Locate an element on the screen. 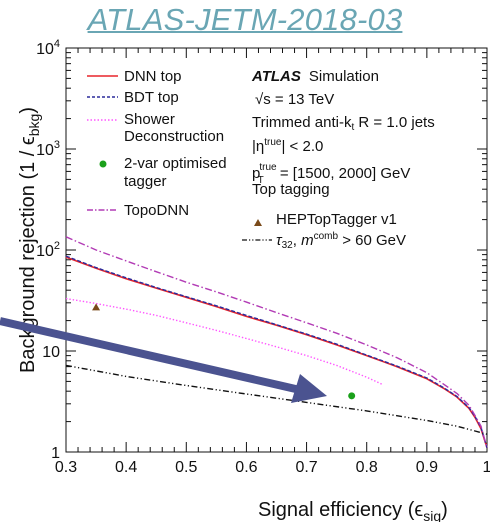 This screenshot has height=522, width=490. legend-entry-2var: 2-var optimised tagger is located at coordinates (165, 172).